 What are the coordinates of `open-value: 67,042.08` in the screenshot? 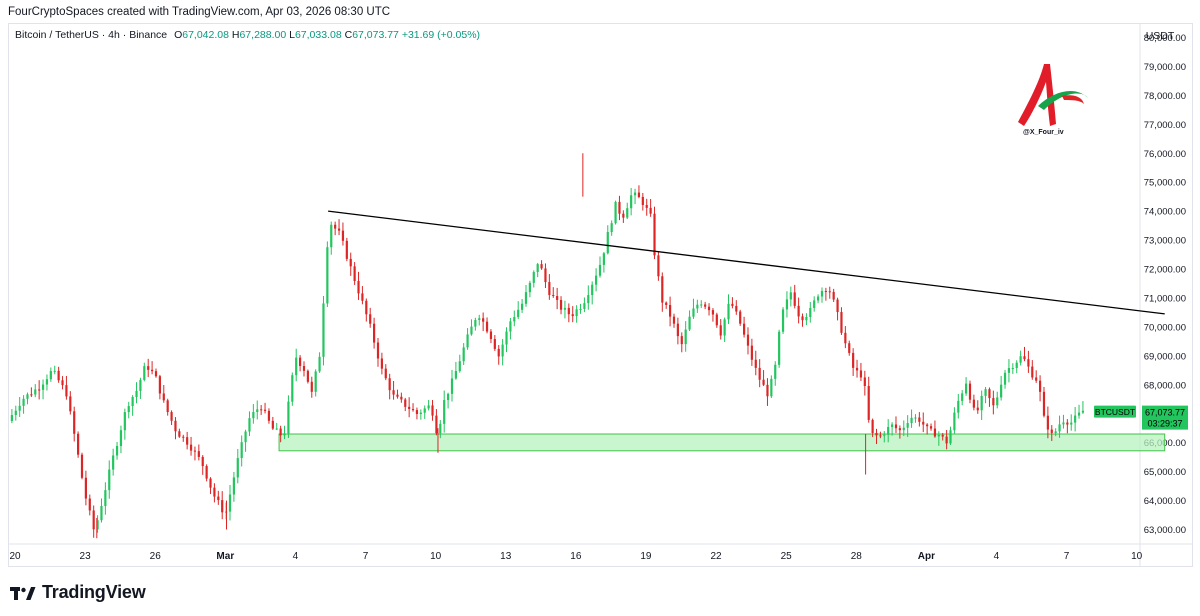 It's located at (205, 35).